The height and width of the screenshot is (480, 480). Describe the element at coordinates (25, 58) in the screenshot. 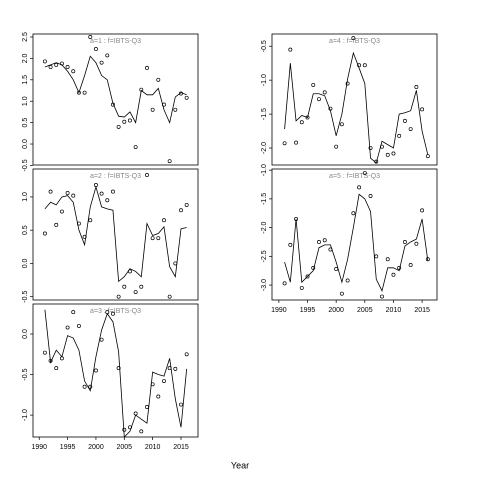

I see `y-tick-label: 2.0` at that location.